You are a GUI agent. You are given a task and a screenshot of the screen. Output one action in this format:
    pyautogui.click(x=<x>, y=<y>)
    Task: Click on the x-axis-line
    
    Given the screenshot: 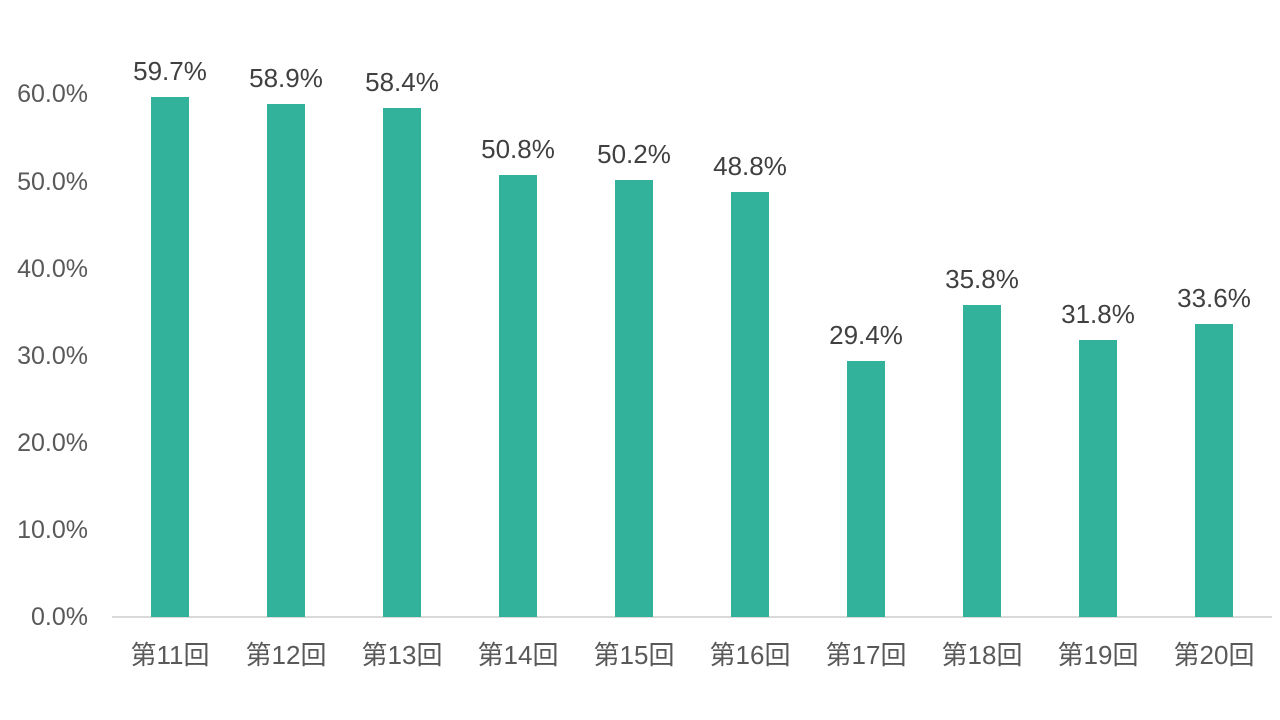 What is the action you would take?
    pyautogui.click(x=692, y=617)
    